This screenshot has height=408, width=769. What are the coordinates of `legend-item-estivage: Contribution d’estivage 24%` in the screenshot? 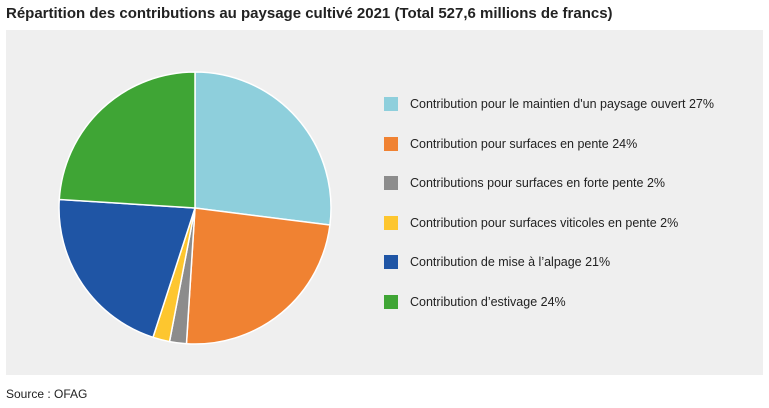 It's located at (549, 302).